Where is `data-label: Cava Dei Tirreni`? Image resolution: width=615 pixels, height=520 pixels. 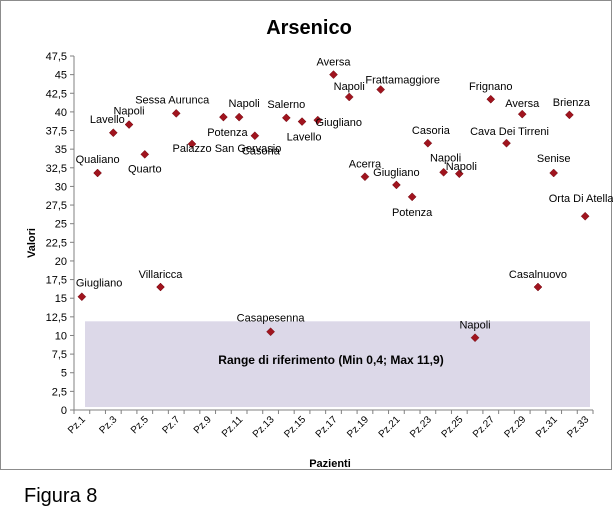
data-label: Cava Dei Tirreni is located at coordinates (509, 132).